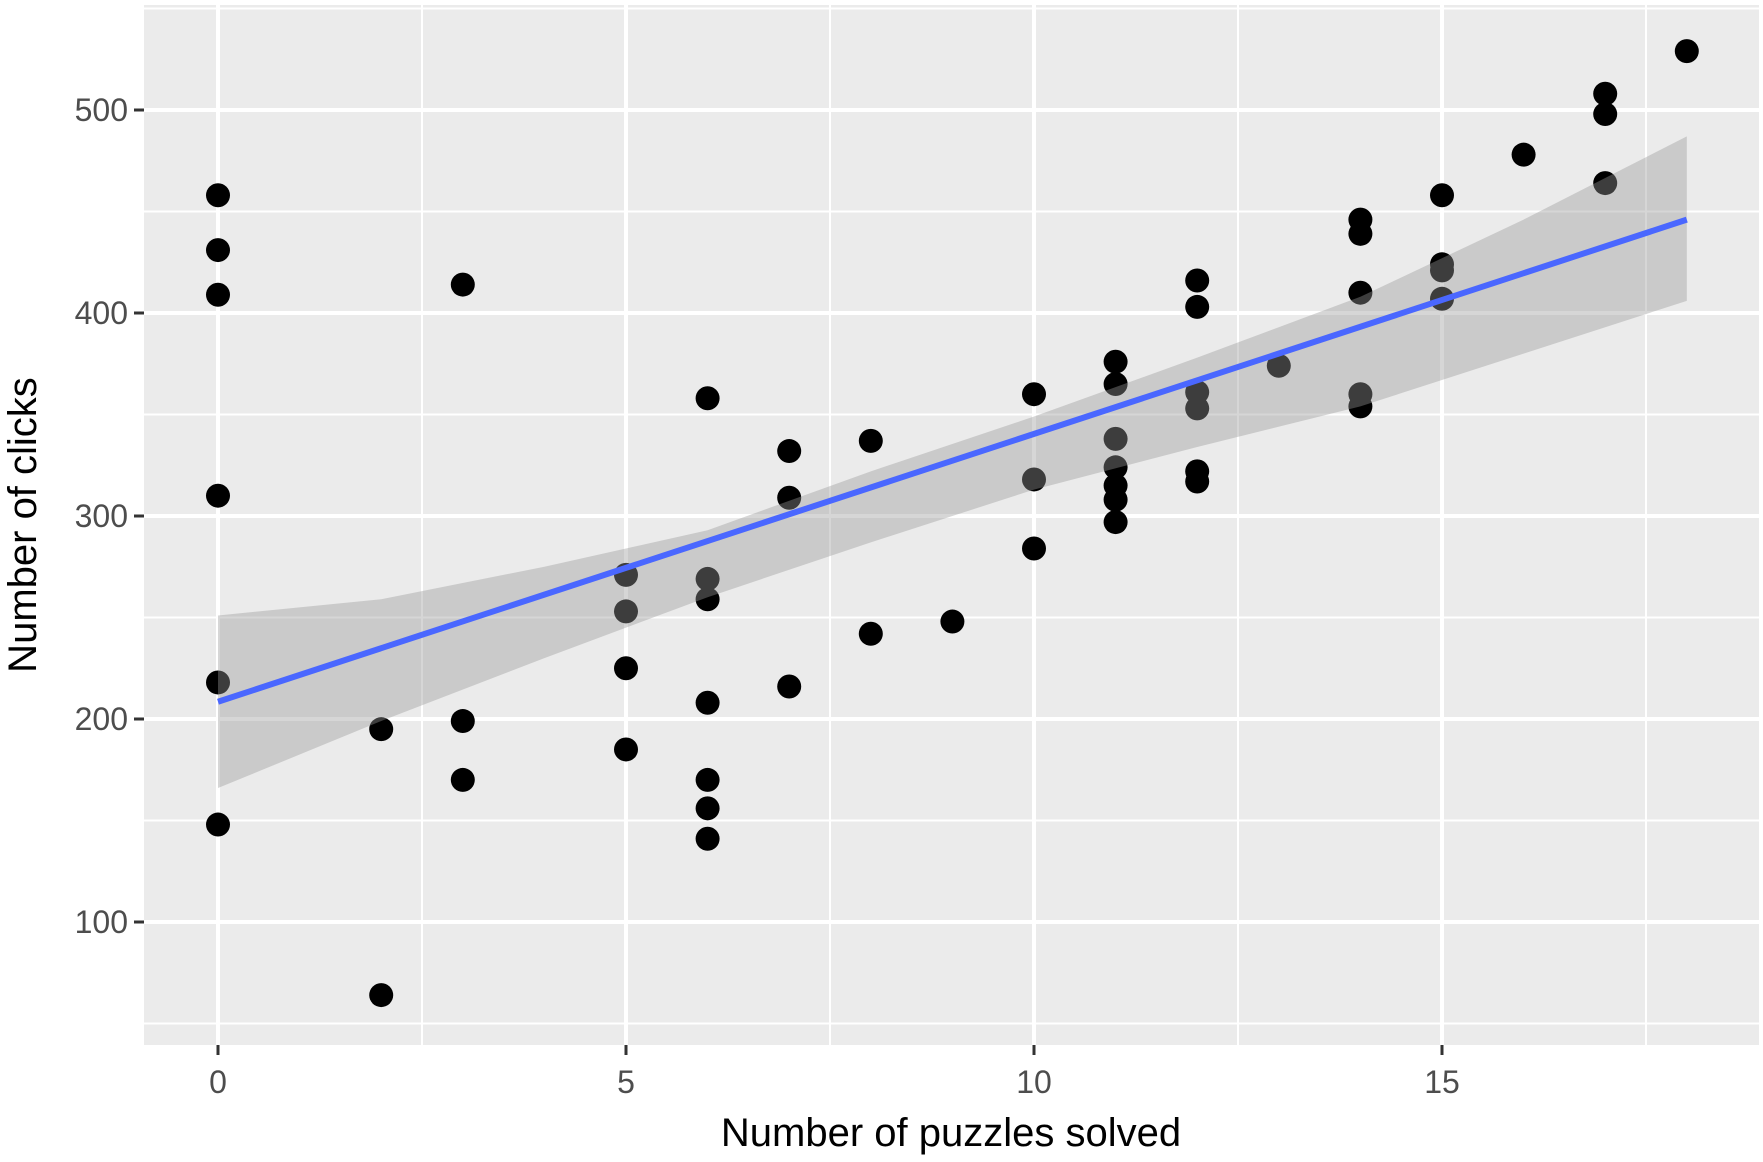 The width and height of the screenshot is (1763, 1162). I want to click on x-tick-label: 5, so click(626, 1082).